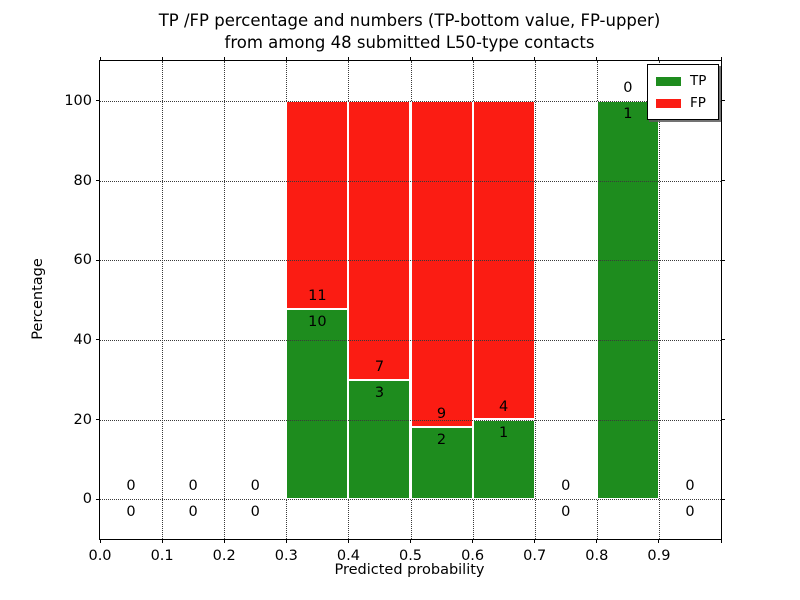 This screenshot has width=800, height=600. Describe the element at coordinates (224, 556) in the screenshot. I see `x-tick-label: 0.2` at that location.